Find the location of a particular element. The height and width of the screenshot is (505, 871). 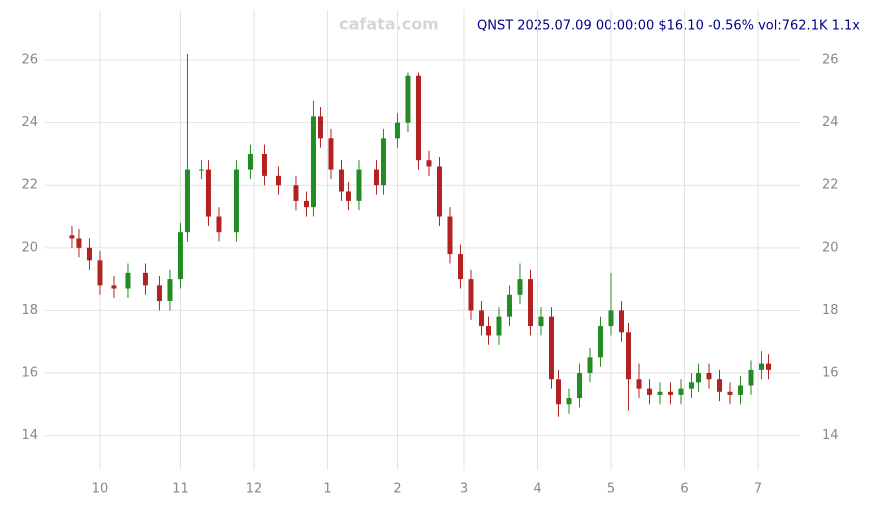

y-tick-label: 16 is located at coordinates (29, 372).